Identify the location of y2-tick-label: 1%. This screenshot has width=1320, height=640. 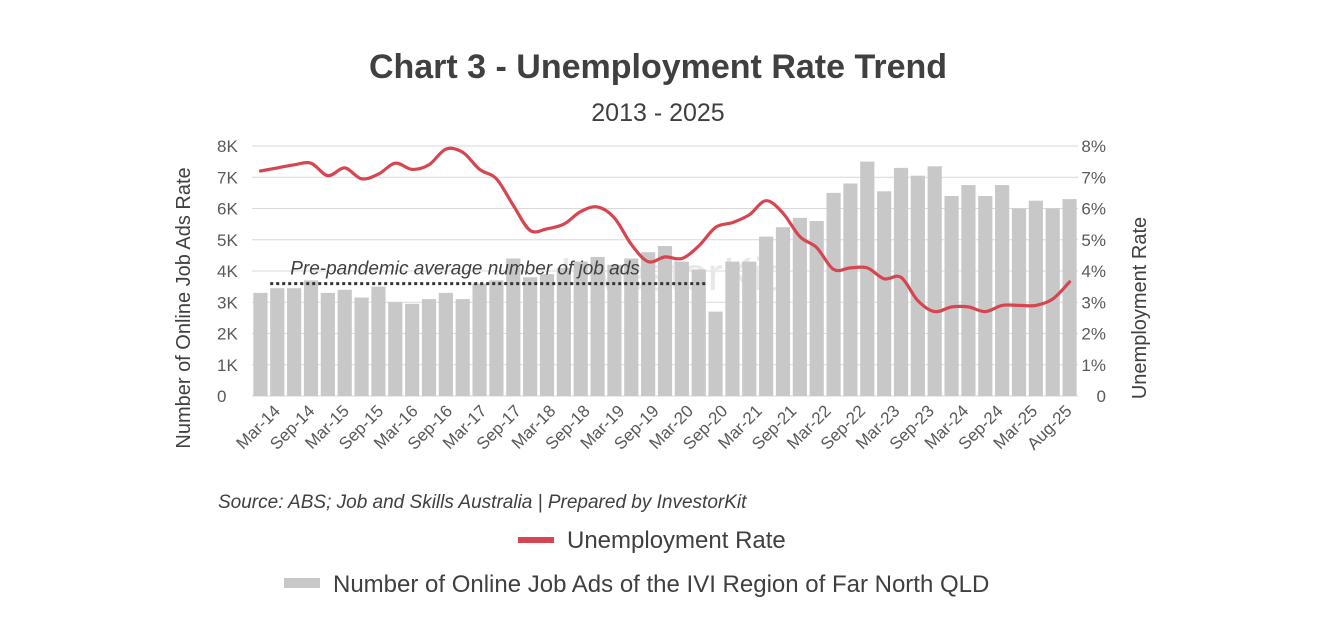
(1093, 365).